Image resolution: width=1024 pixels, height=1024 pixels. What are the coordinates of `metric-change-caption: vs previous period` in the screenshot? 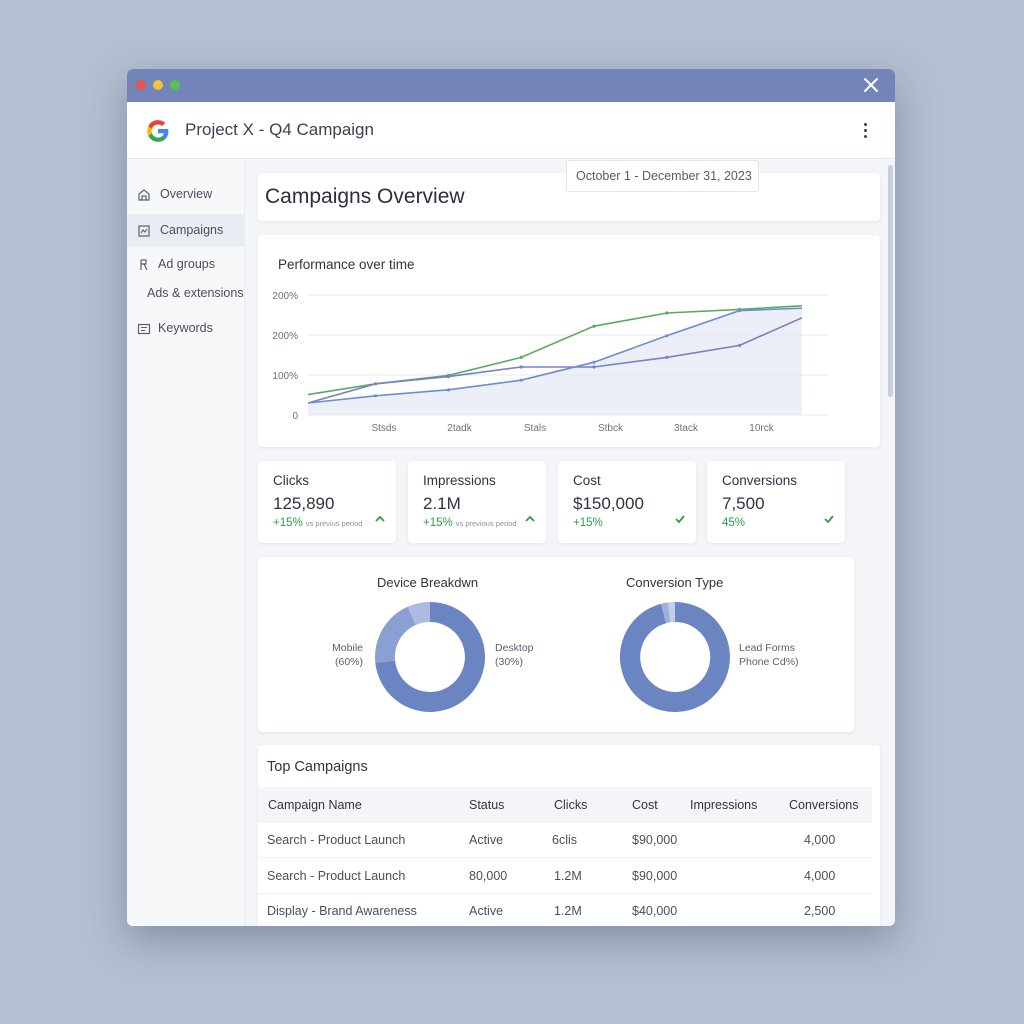 It's located at (486, 523).